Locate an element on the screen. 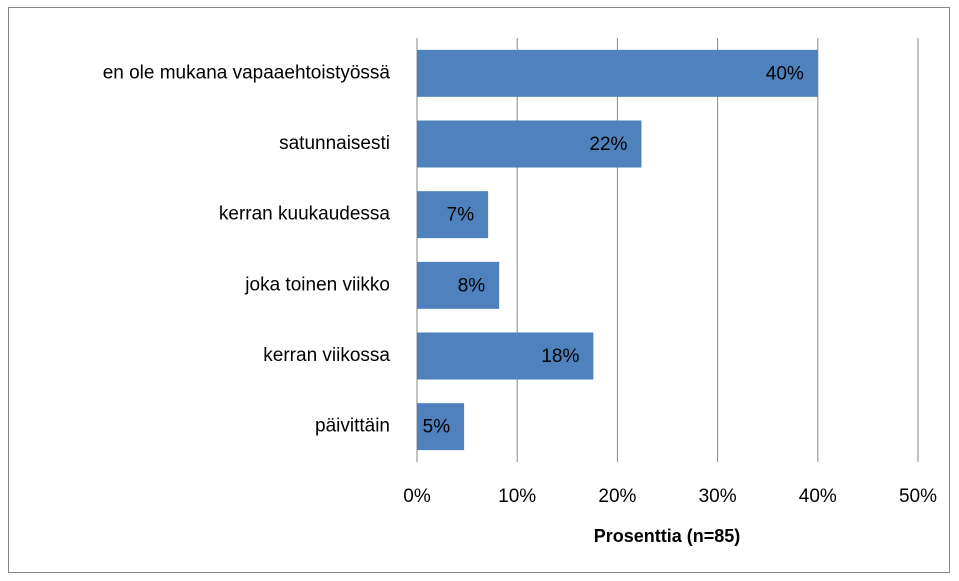 Image resolution: width=959 pixels, height=581 pixels. data-label: 5% is located at coordinates (437, 427).